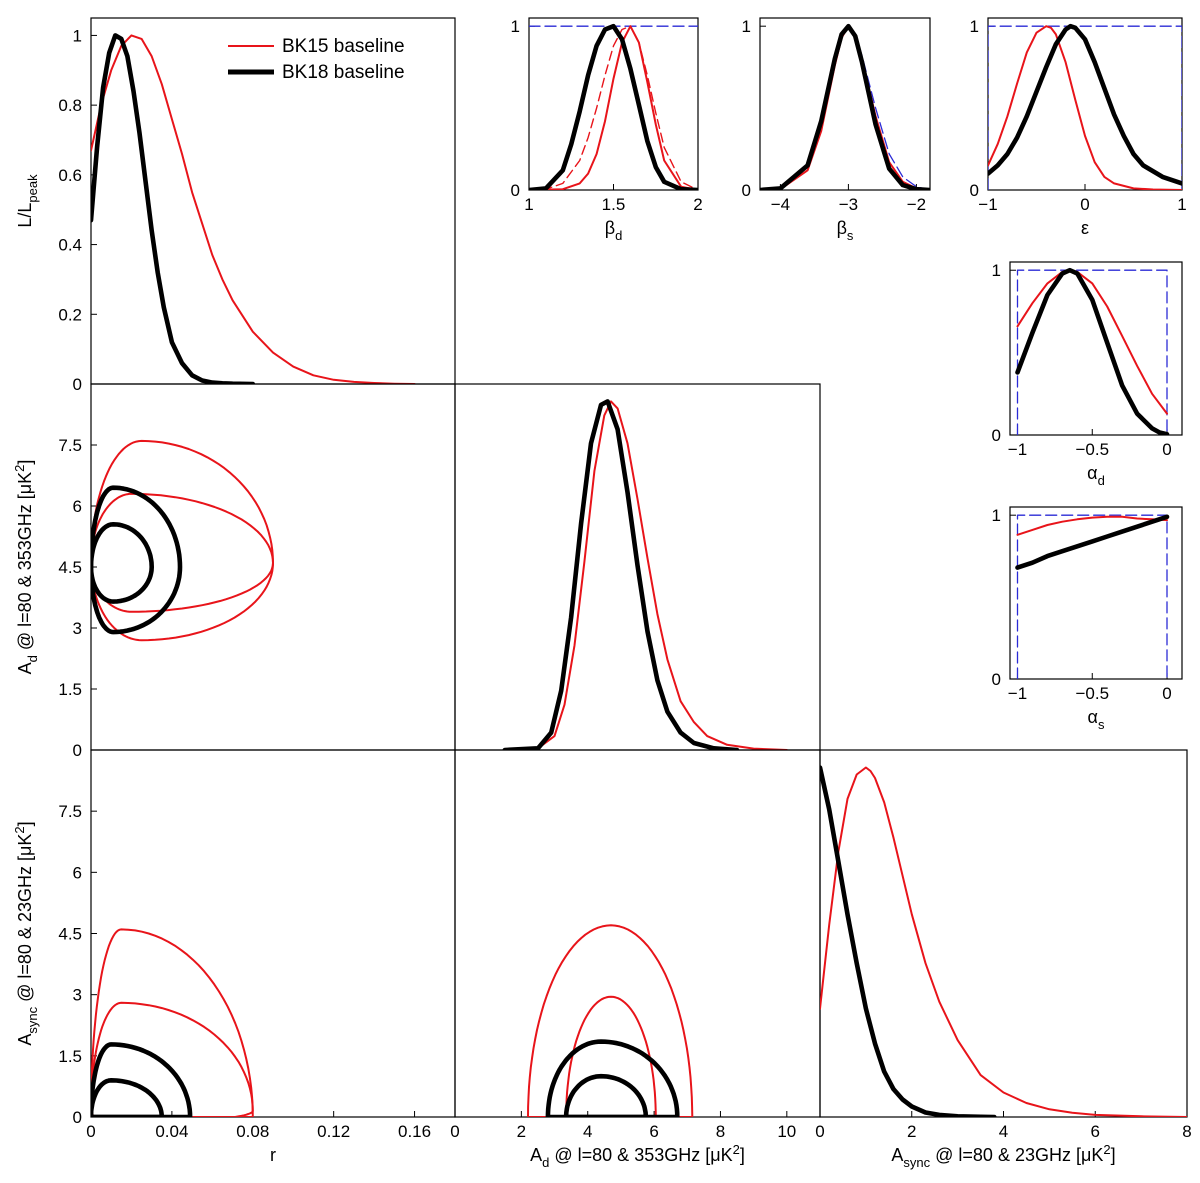  I want to click on x-axis-label: ε, so click(1085, 228).